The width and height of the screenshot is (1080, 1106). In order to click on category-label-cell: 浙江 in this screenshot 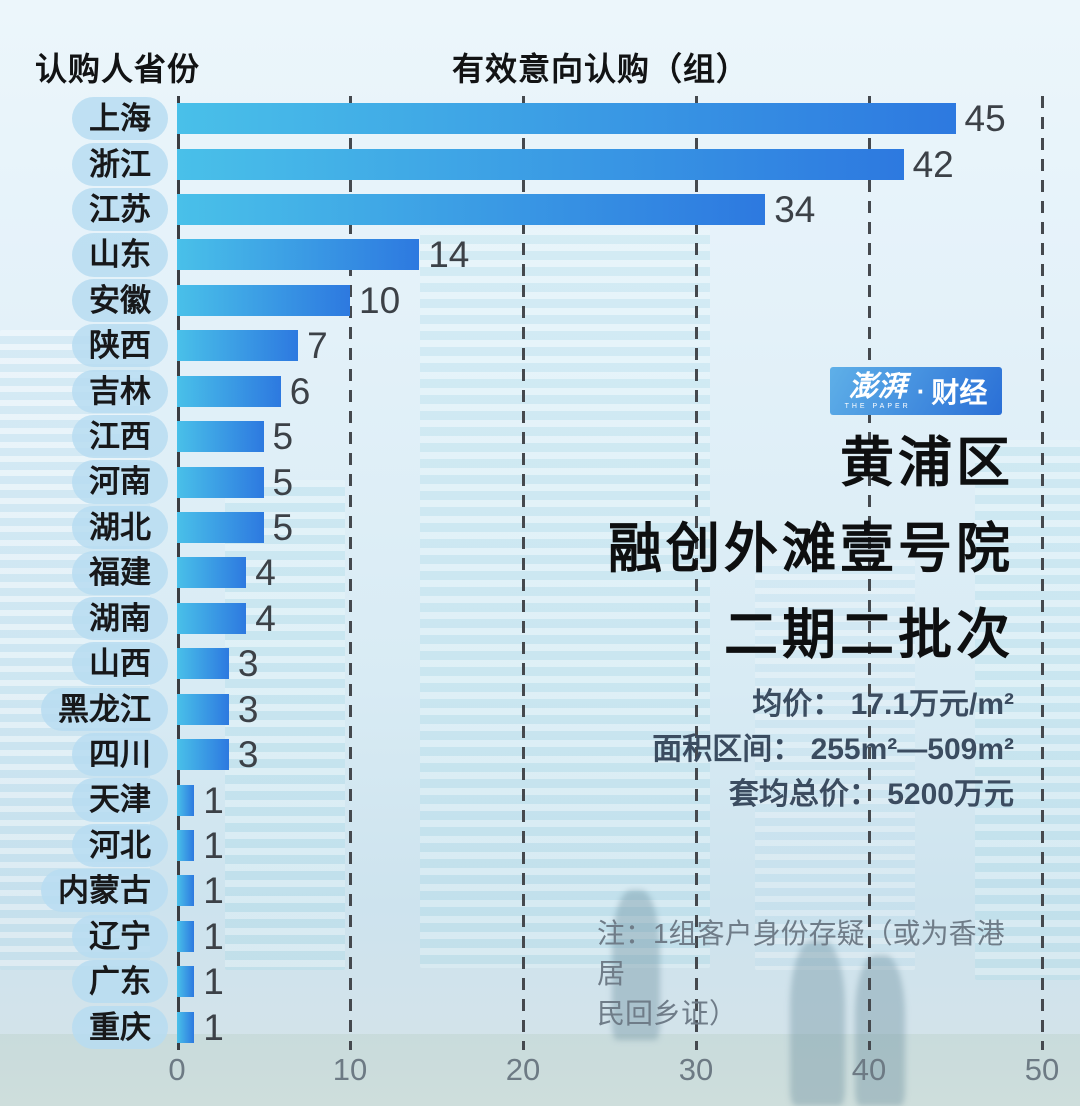, I will do `click(88, 164)`.